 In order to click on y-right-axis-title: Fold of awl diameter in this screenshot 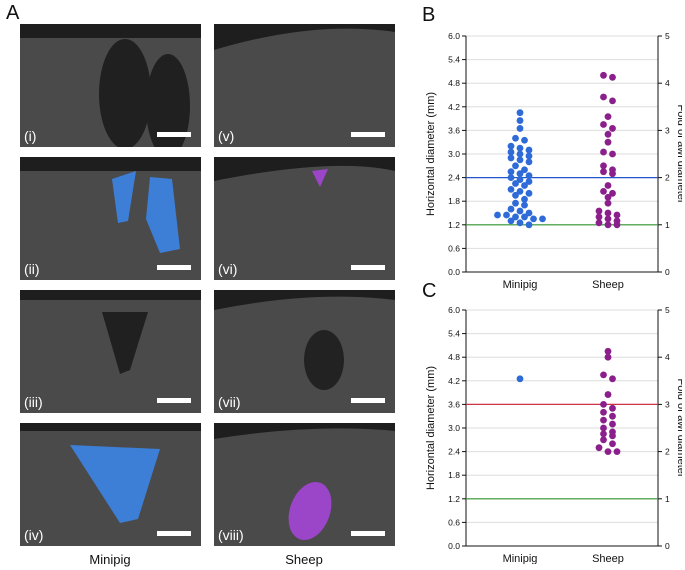, I will do `click(678, 153)`.